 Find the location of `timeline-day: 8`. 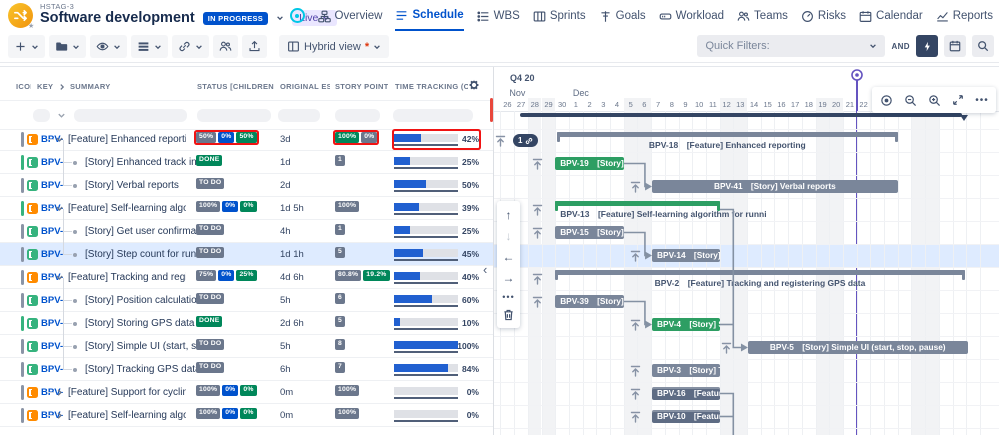

timeline-day: 8 is located at coordinates (671, 104).